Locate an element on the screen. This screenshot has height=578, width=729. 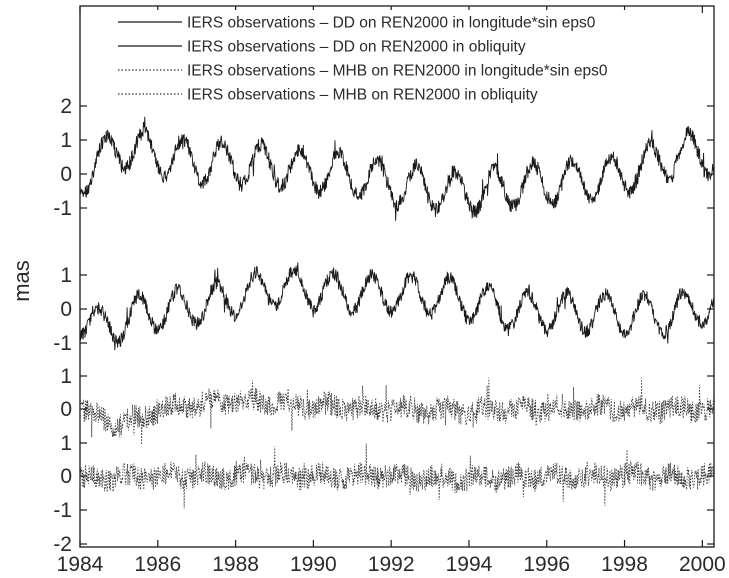
y-axis-label: mas is located at coordinates (21, 281).